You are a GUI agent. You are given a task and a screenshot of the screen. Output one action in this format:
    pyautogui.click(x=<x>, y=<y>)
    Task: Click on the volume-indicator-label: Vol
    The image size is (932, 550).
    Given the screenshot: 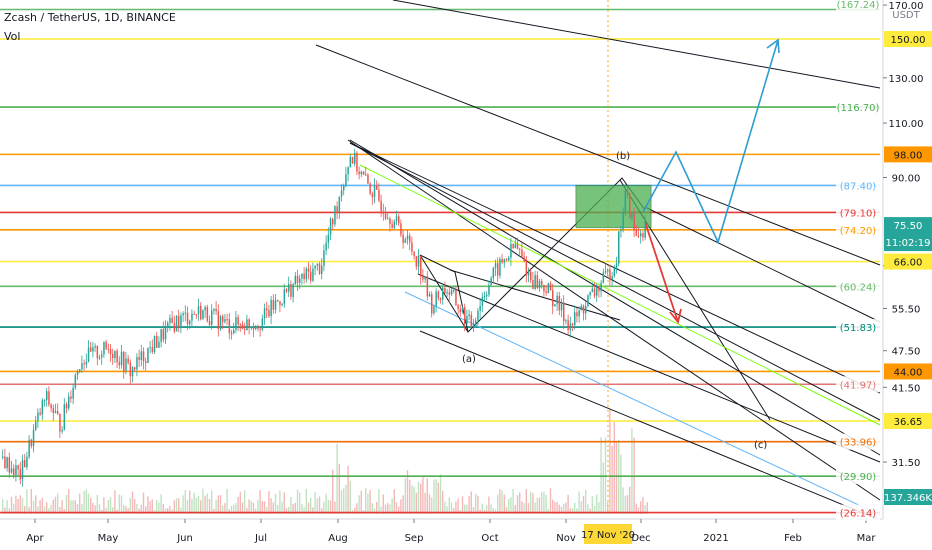 What is the action you would take?
    pyautogui.click(x=12, y=36)
    